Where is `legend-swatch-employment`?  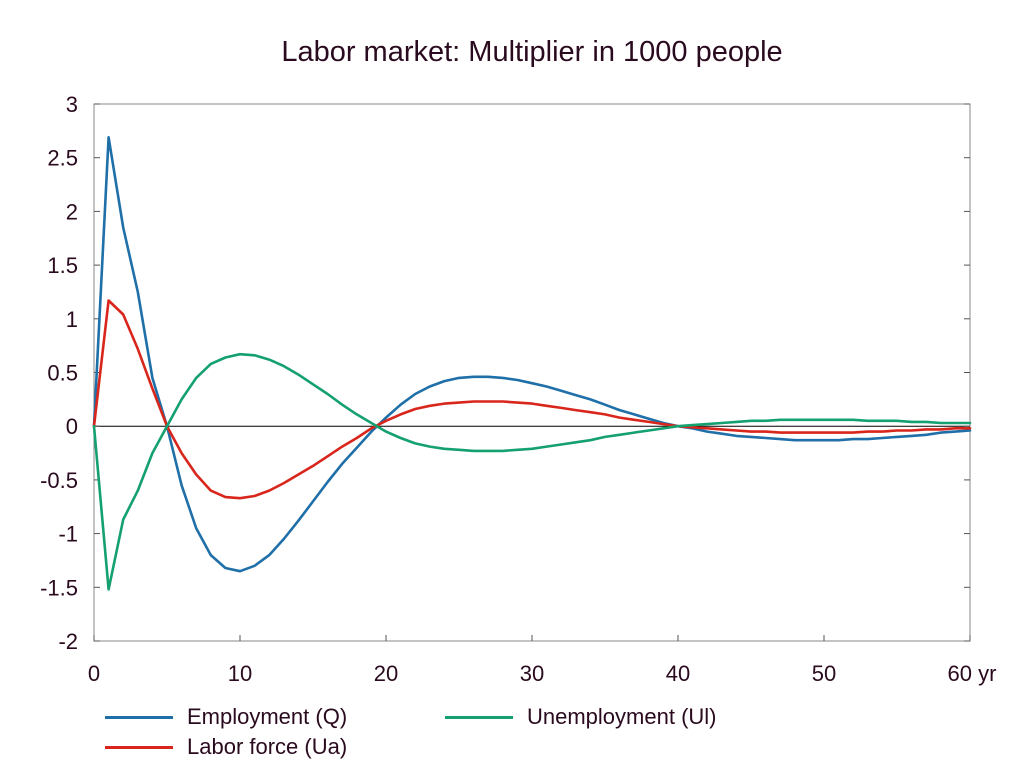 legend-swatch-employment is located at coordinates (139, 717).